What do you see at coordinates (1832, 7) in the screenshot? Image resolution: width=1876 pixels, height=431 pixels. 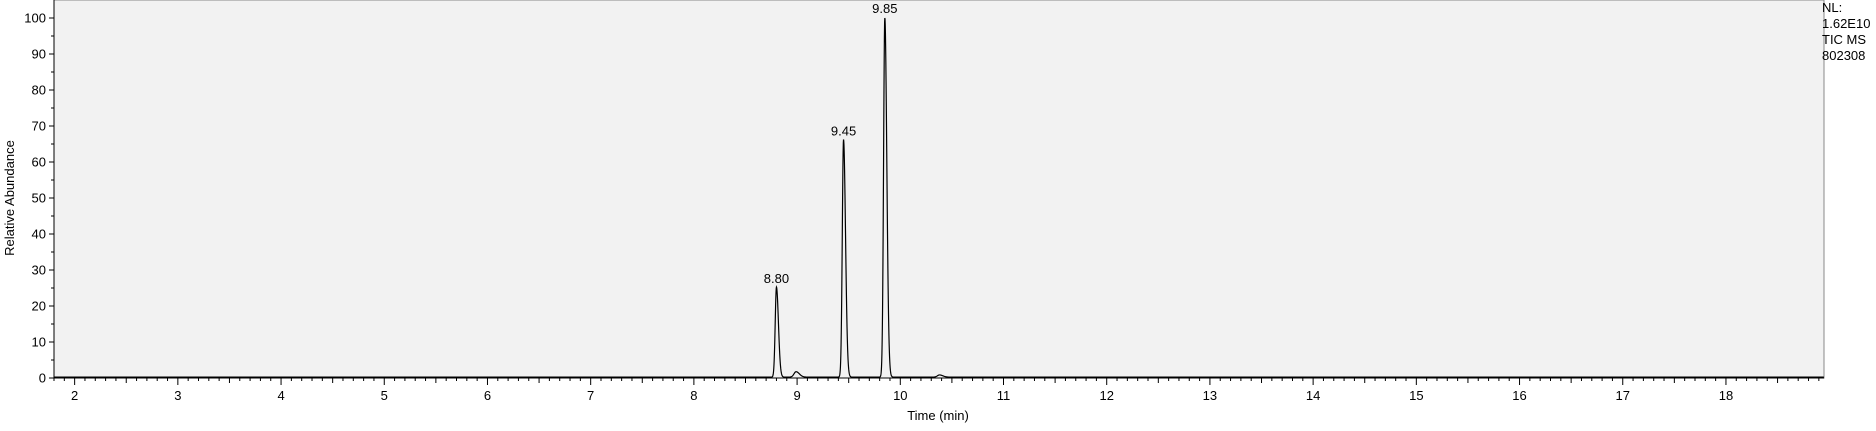 I see `nl-label: NL:` at bounding box center [1832, 7].